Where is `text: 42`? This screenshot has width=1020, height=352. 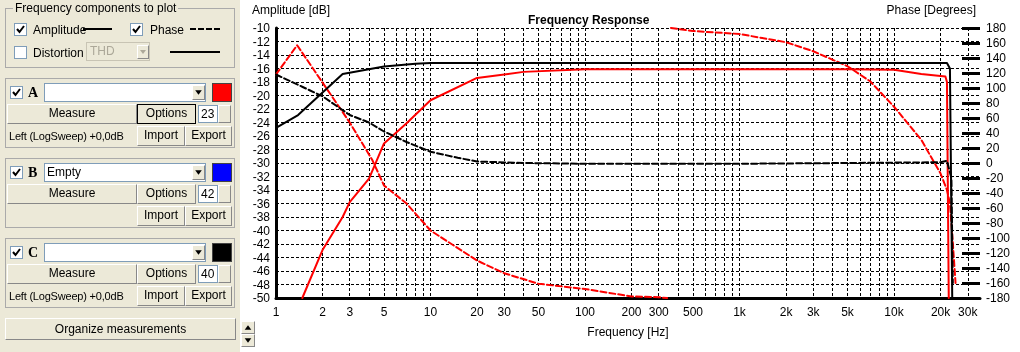 text: 42 is located at coordinates (208, 194).